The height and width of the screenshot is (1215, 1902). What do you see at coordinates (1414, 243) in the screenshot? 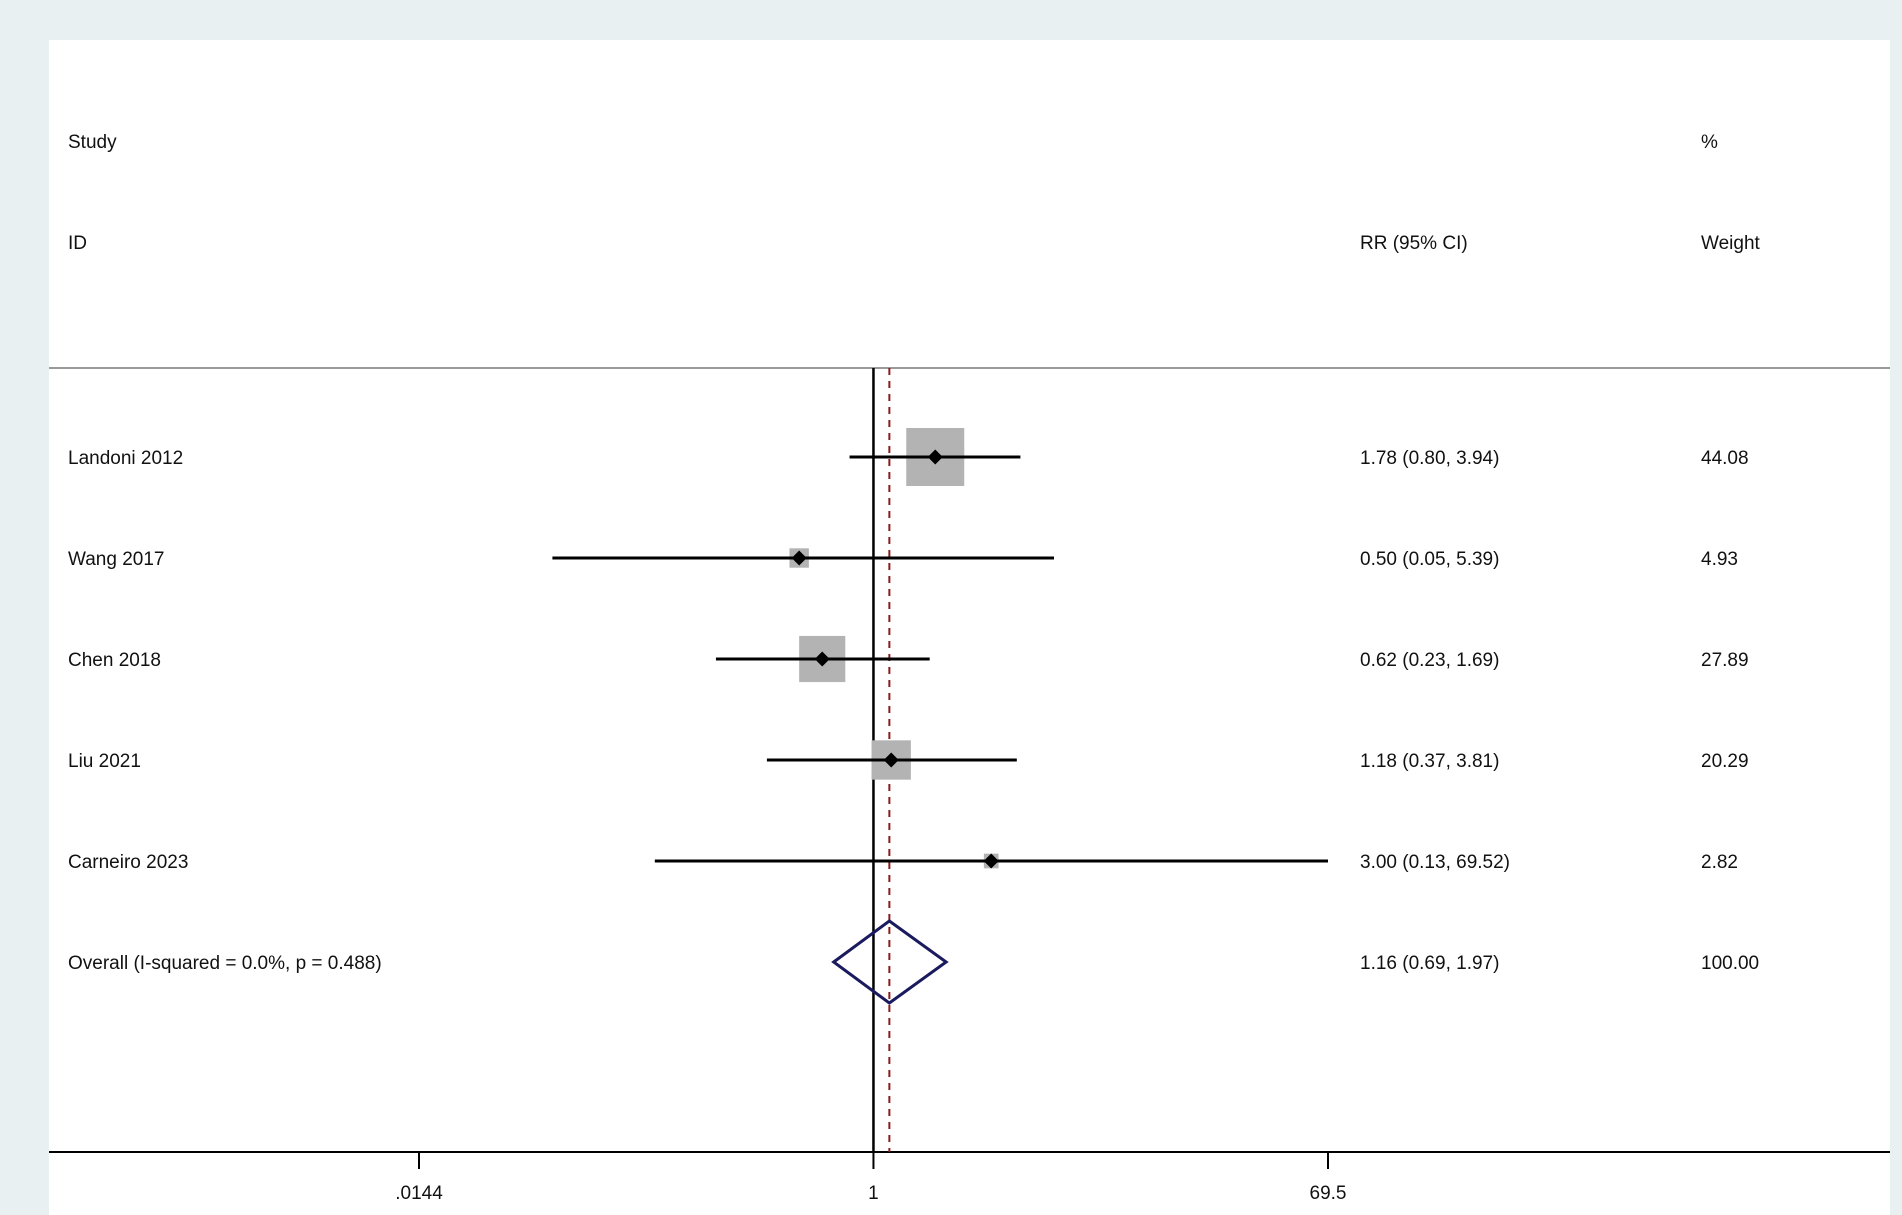
I see `header-estimate: RR (95% CI)` at bounding box center [1414, 243].